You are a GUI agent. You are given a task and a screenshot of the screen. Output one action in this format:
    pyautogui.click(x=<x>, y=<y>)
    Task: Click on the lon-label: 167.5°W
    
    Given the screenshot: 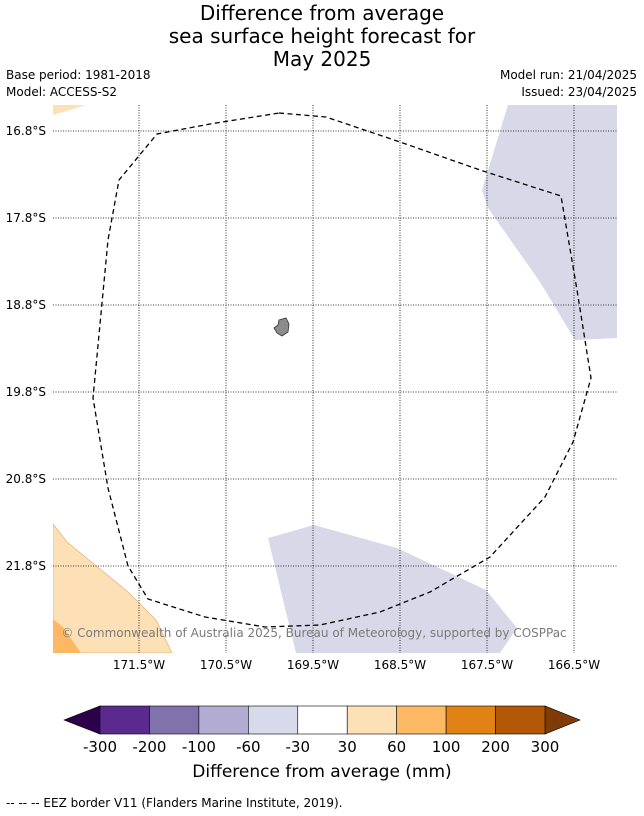 What is the action you would take?
    pyautogui.click(x=487, y=665)
    